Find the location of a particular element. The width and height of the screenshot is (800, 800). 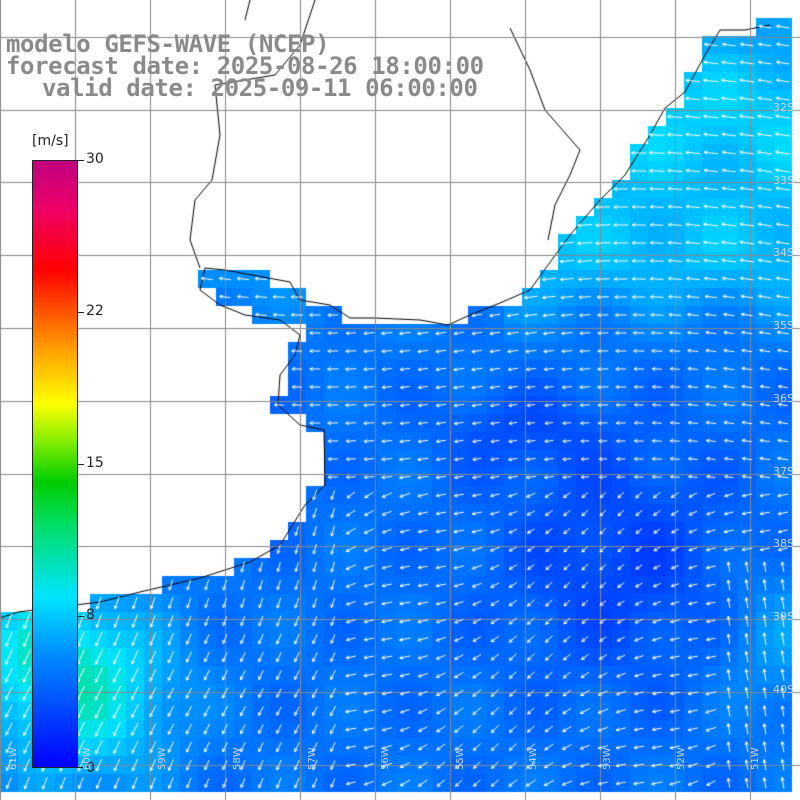

lat-label: 38S is located at coordinates (783, 543).